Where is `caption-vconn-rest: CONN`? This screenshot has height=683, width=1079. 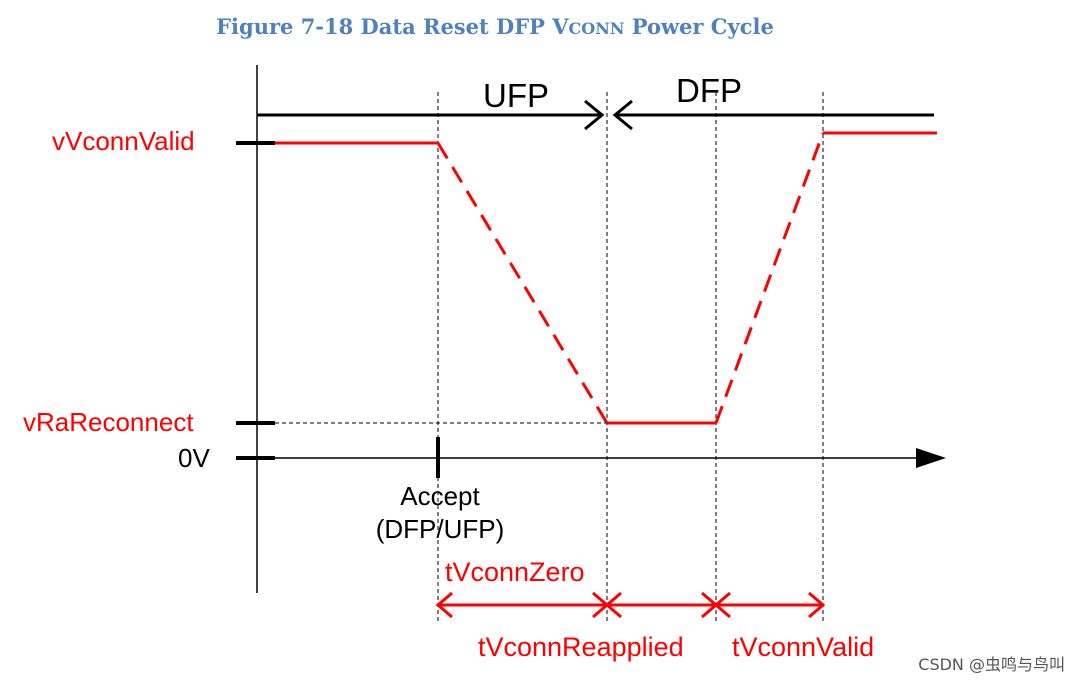
caption-vconn-rest: CONN is located at coordinates (596, 28).